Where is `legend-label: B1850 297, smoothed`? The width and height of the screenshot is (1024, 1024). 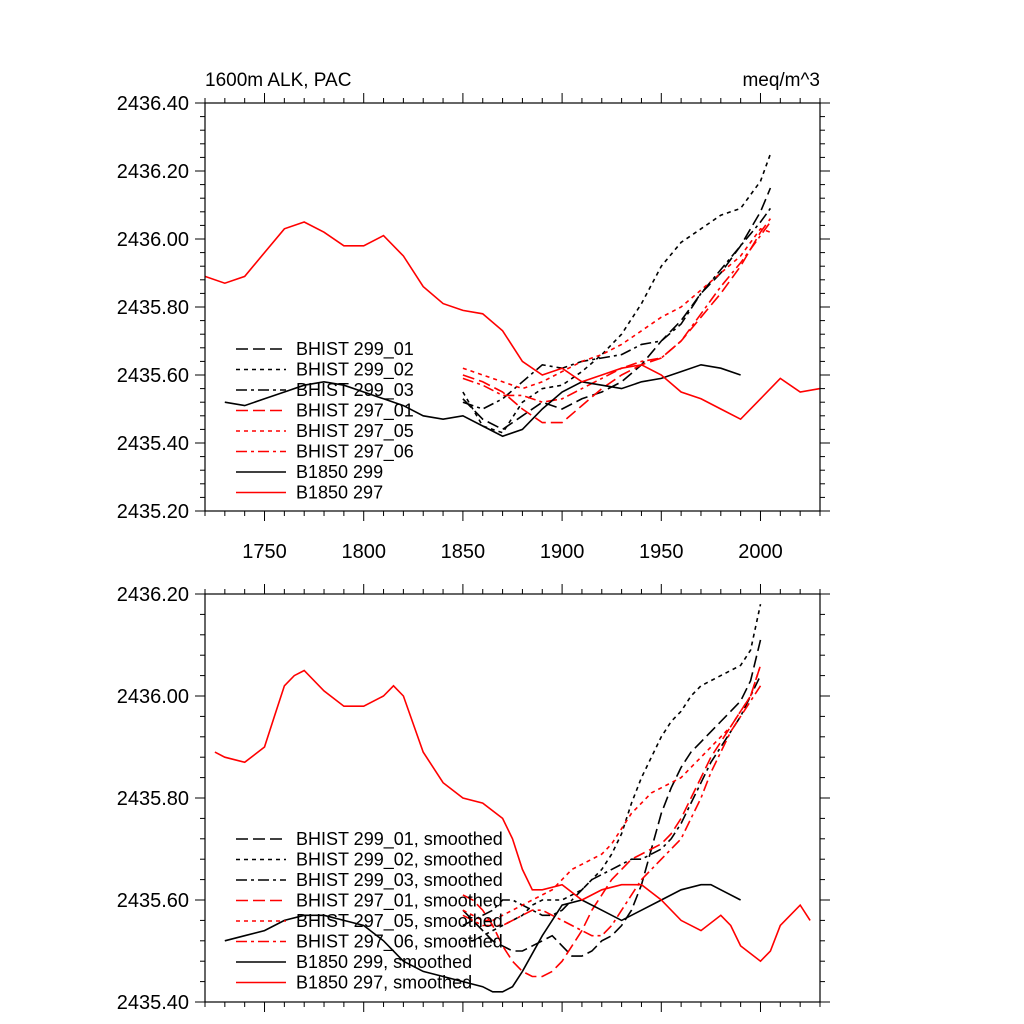
legend-label: B1850 297, smoothed is located at coordinates (384, 983).